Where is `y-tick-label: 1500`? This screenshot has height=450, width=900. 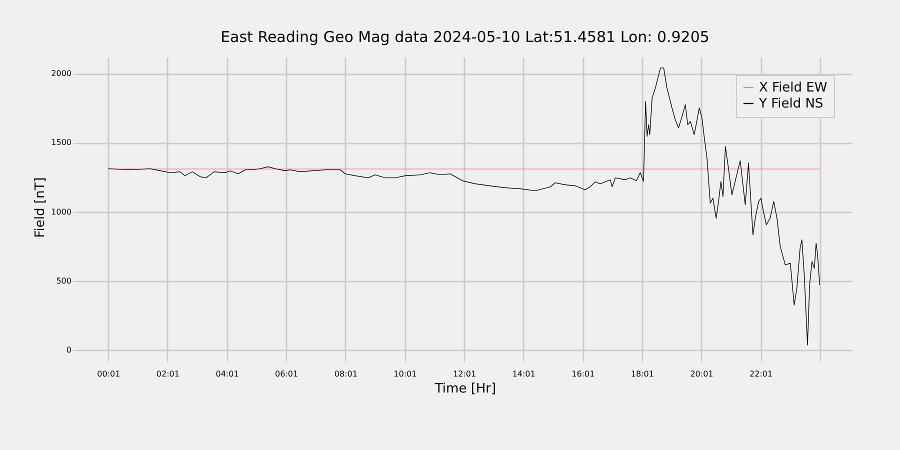
y-tick-label: 1500 is located at coordinates (61, 143).